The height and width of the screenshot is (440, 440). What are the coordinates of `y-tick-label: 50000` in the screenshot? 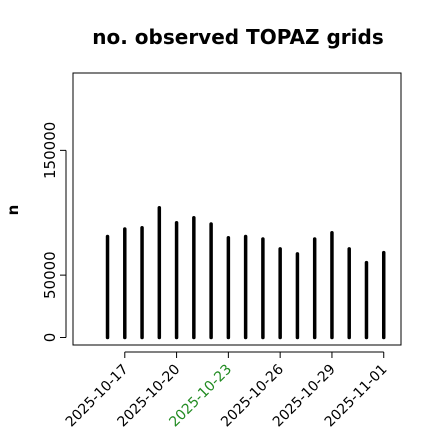 It's located at (50, 275).